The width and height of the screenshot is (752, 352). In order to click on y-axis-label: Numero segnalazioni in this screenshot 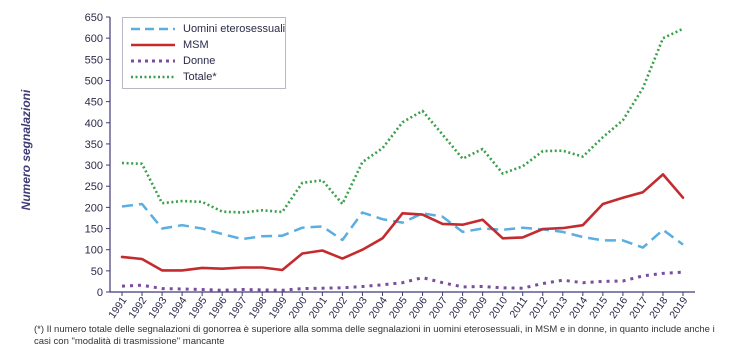, I will do `click(26, 150)`.